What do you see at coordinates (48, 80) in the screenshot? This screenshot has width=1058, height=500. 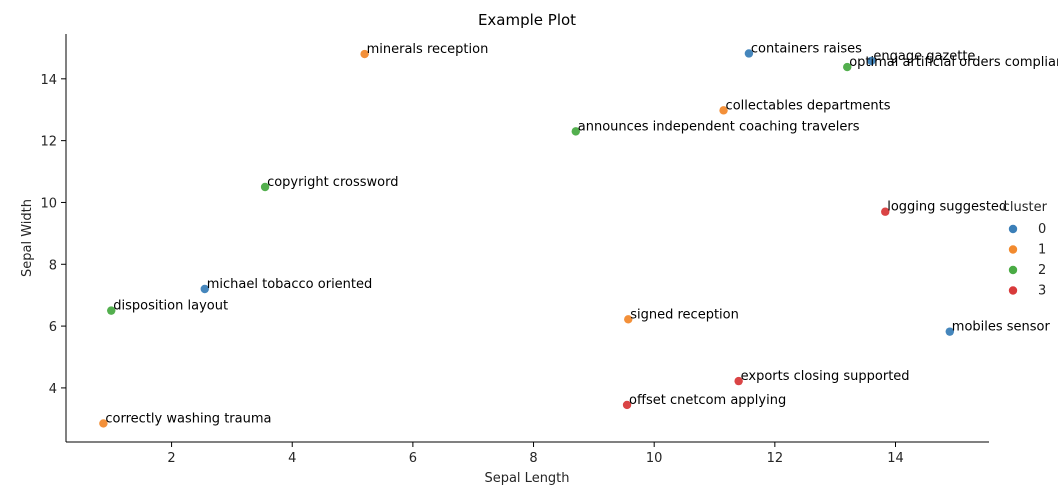 I see `y-tick-label: 14` at bounding box center [48, 80].